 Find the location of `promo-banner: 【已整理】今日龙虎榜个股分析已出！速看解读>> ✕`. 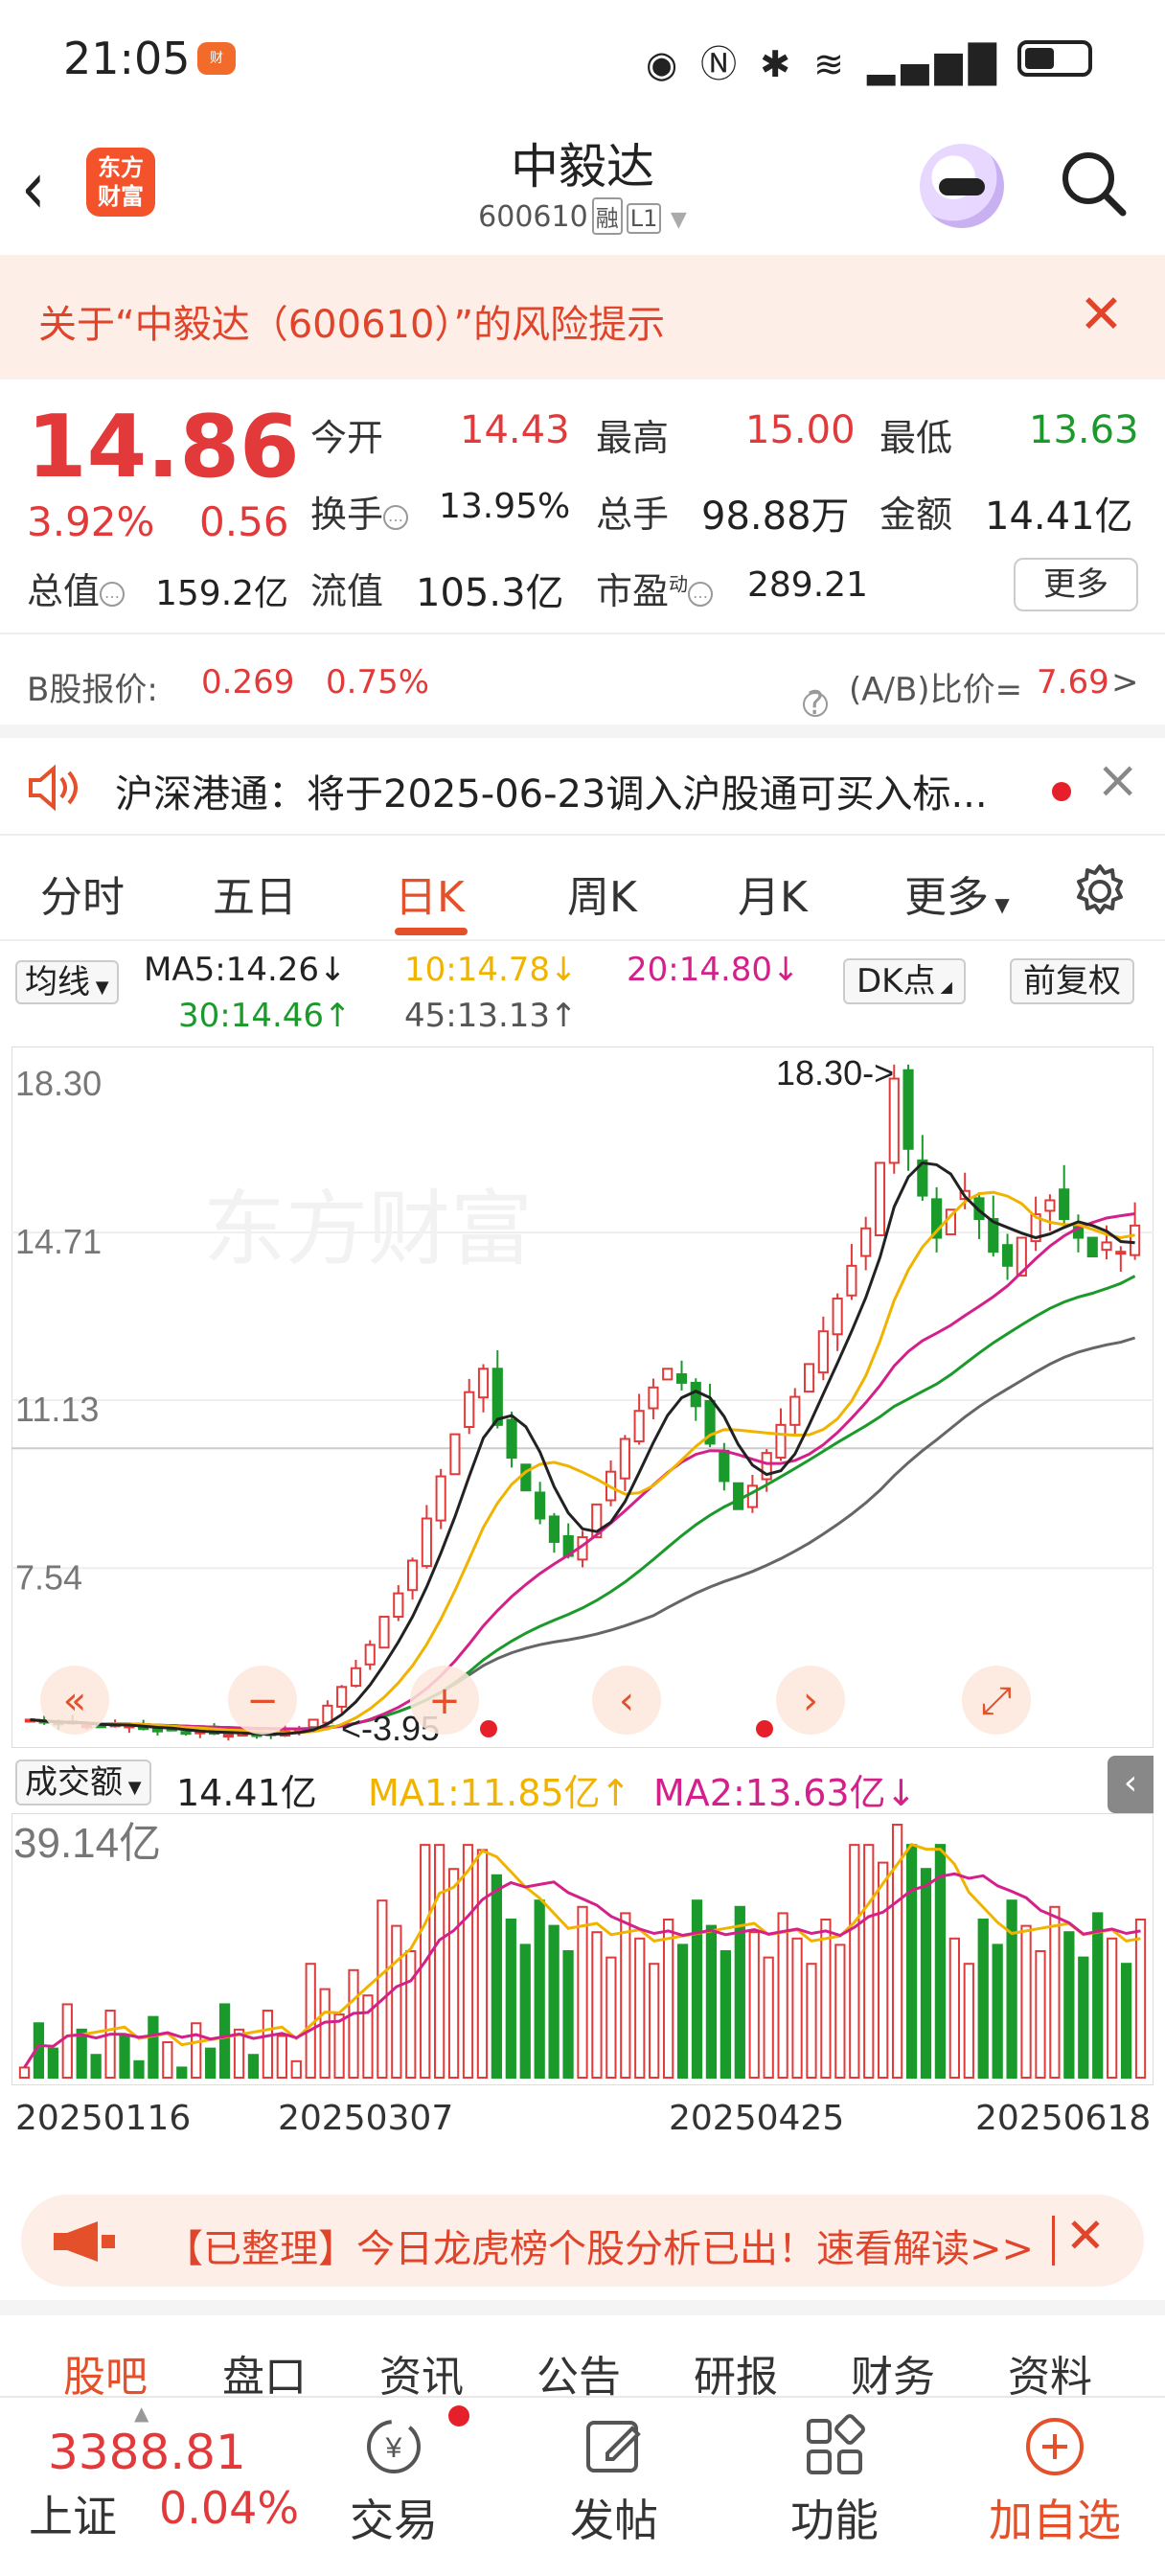

promo-banner: 【已整理】今日龙虎榜个股分析已出！速看解读>> ✕ is located at coordinates (582, 2241).